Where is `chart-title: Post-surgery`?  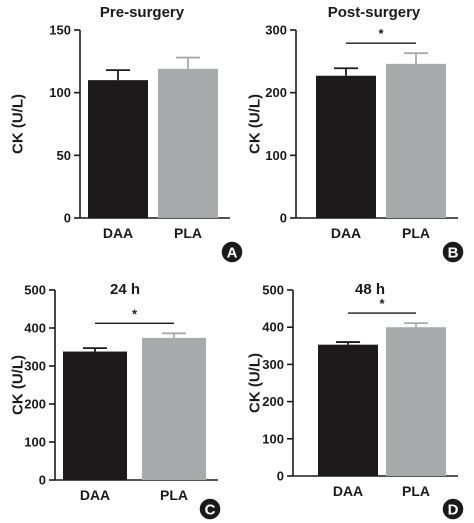 chart-title: Post-surgery is located at coordinates (374, 12).